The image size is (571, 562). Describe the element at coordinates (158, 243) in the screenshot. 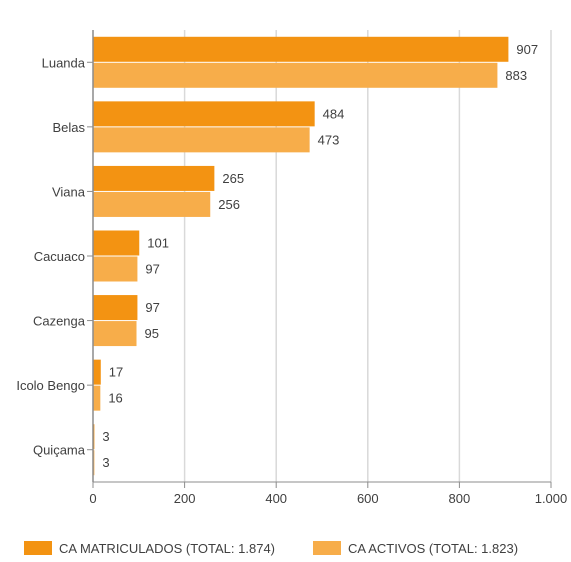

I see `data-label: 101` at that location.